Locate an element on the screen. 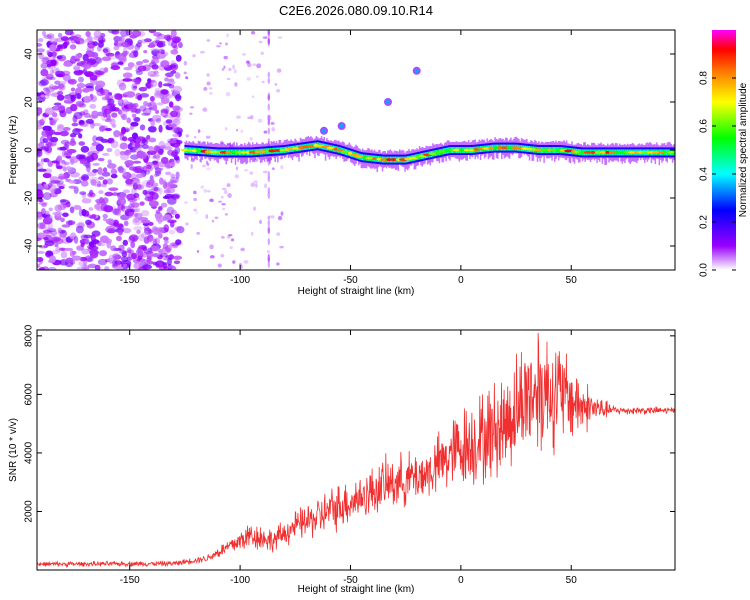 The image size is (750, 600). spectrogram-feature-core is located at coordinates (323, 130).